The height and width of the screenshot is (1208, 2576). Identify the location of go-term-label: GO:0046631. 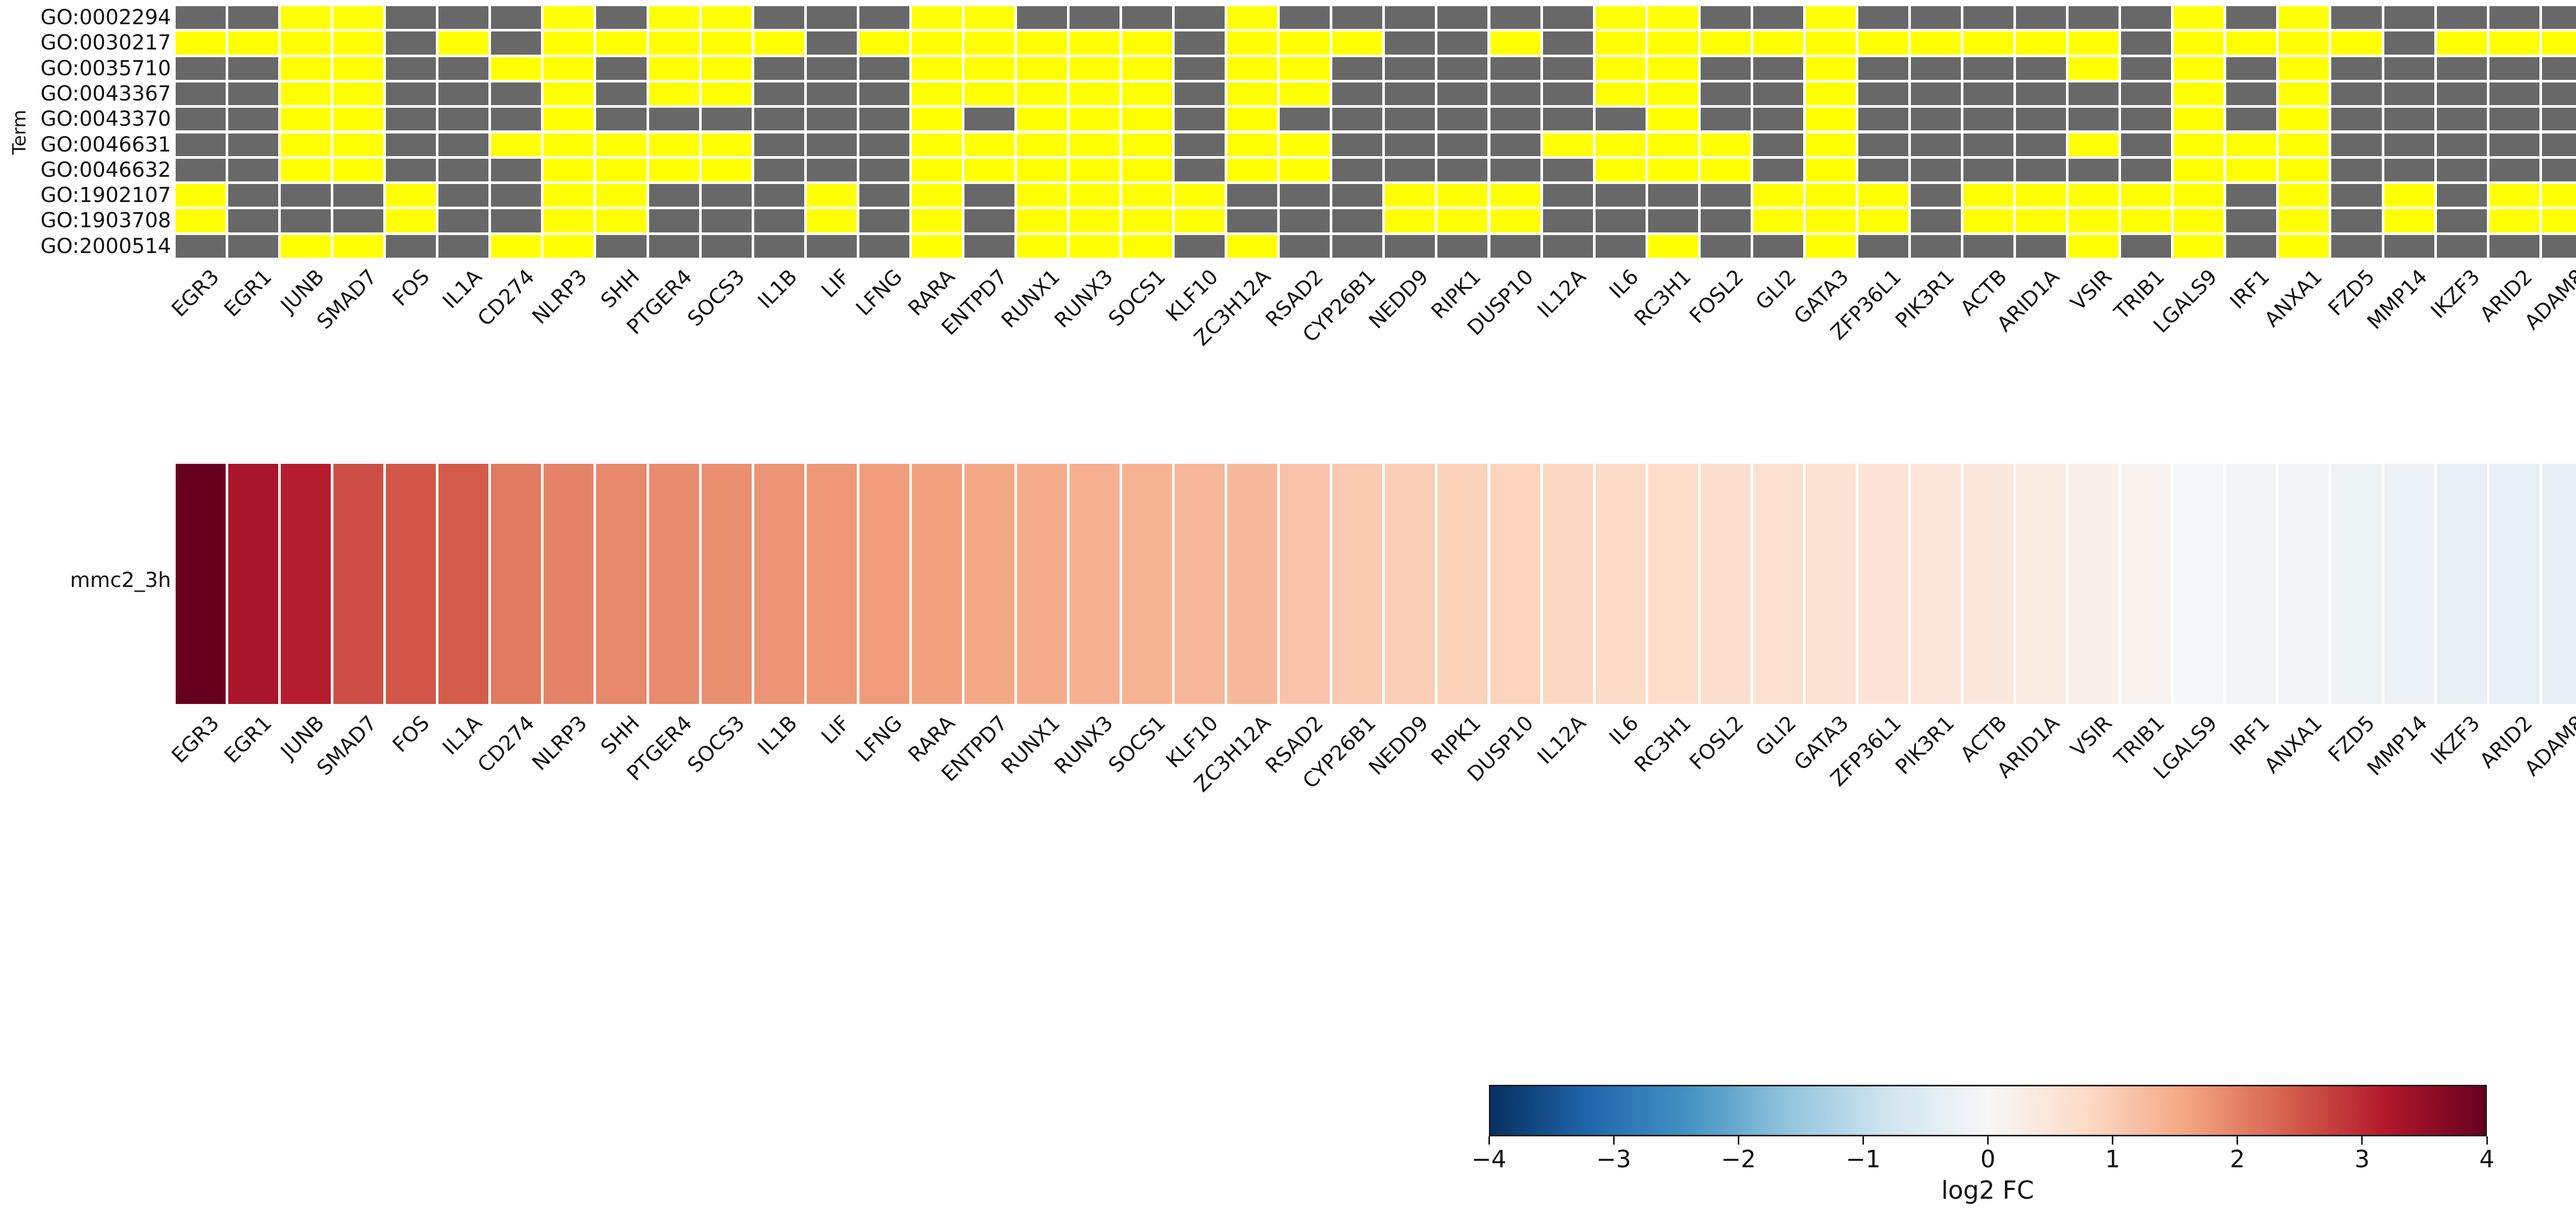
(105, 144).